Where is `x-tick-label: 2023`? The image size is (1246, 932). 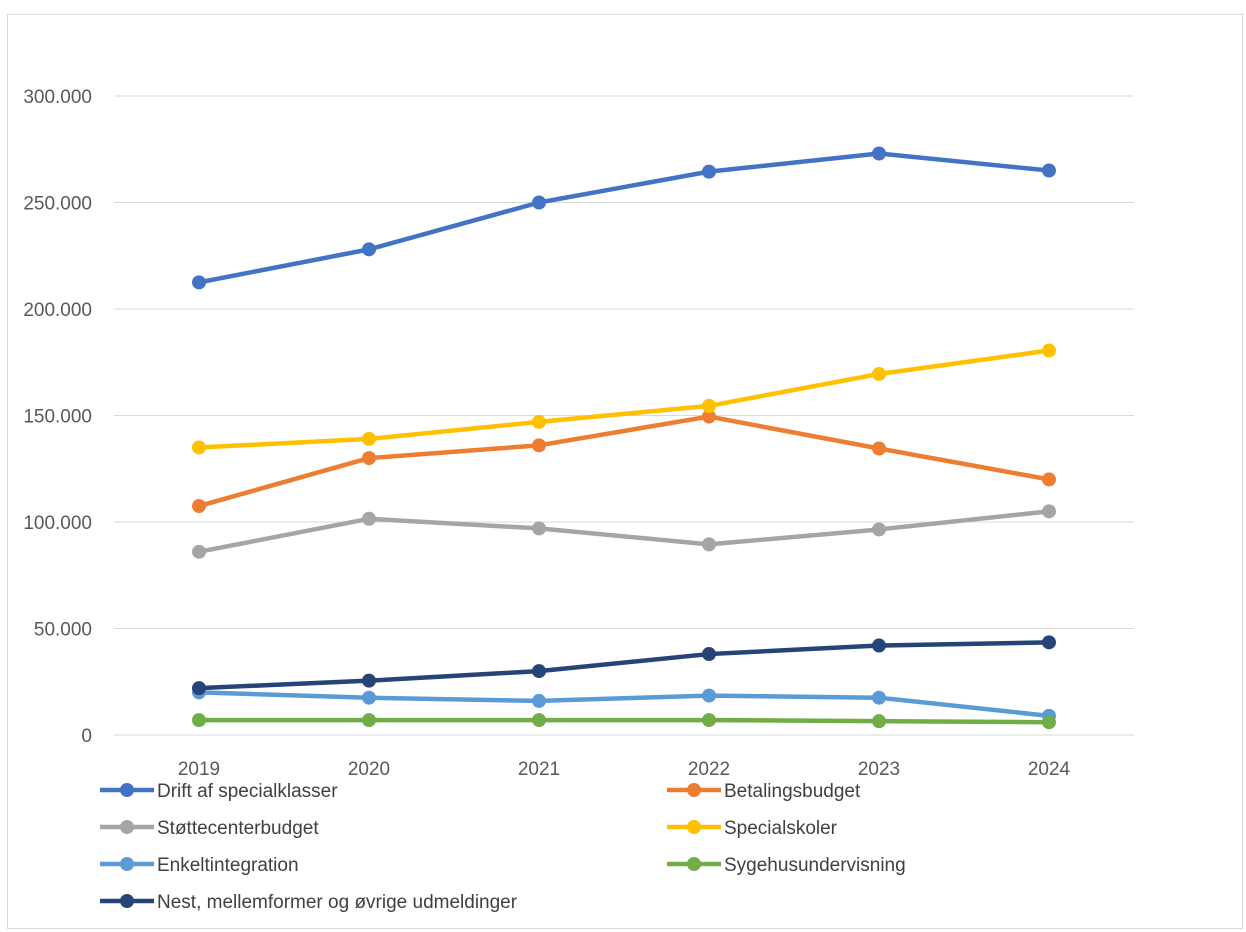 x-tick-label: 2023 is located at coordinates (879, 769).